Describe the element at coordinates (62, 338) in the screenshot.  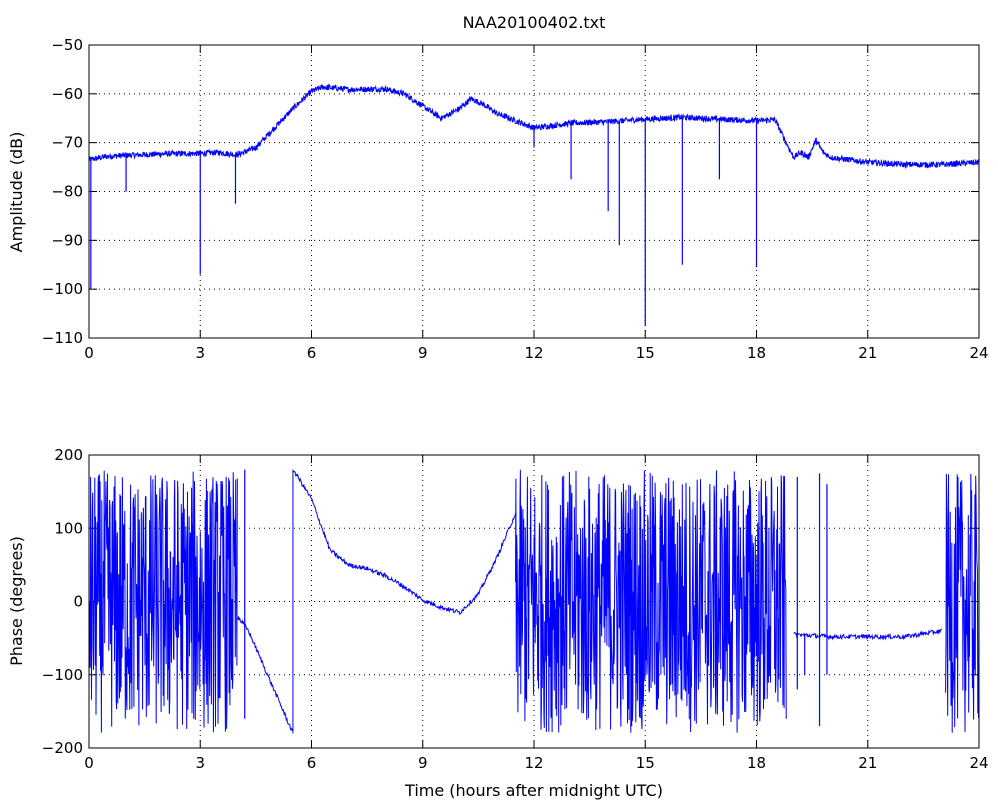
I see `y-tick-label: −110` at that location.